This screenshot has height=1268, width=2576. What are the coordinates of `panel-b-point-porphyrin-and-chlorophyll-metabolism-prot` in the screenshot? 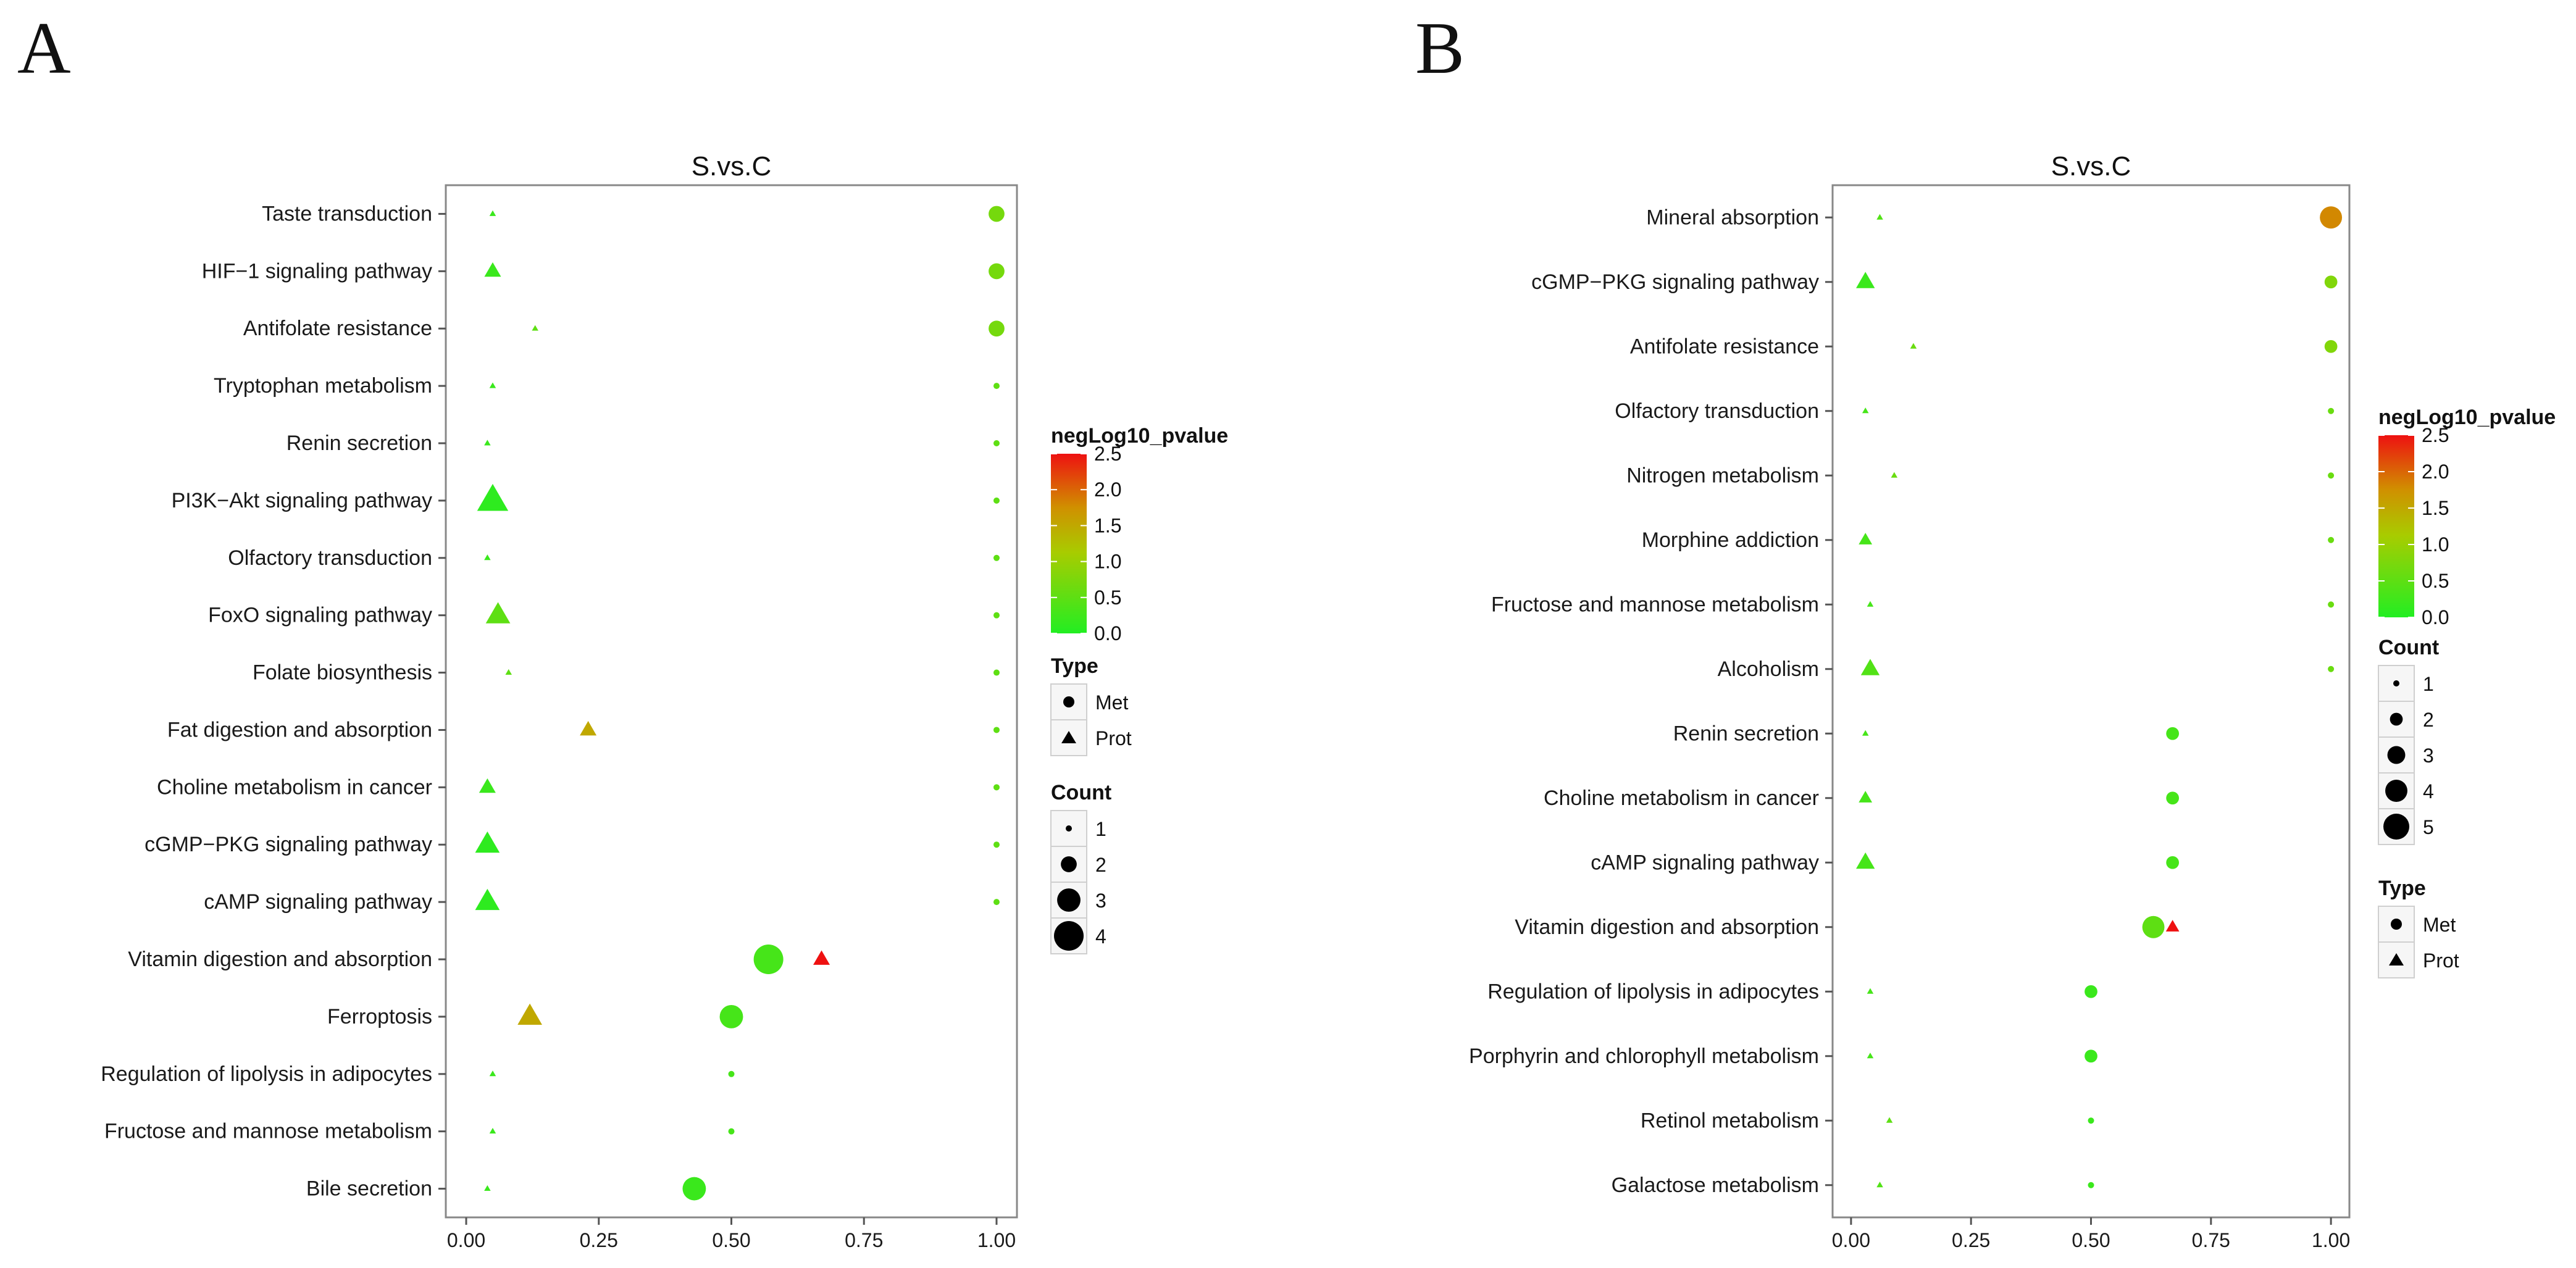 It's located at (1870, 1056).